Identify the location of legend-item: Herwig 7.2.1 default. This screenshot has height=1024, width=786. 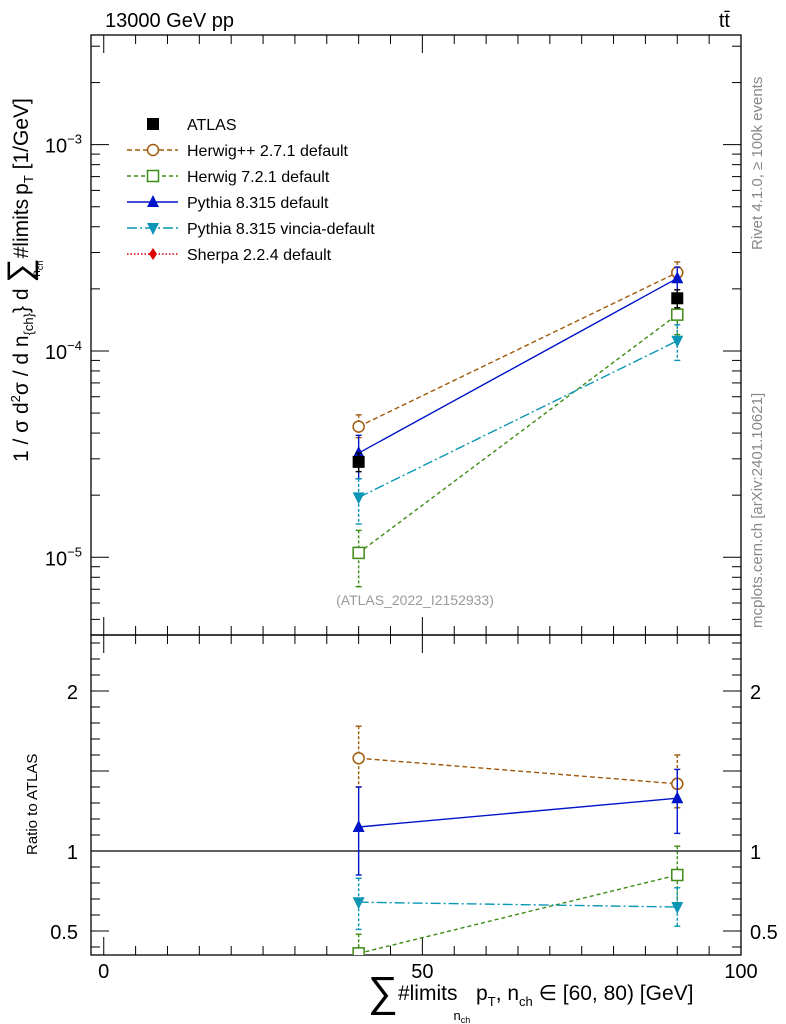
(228, 177).